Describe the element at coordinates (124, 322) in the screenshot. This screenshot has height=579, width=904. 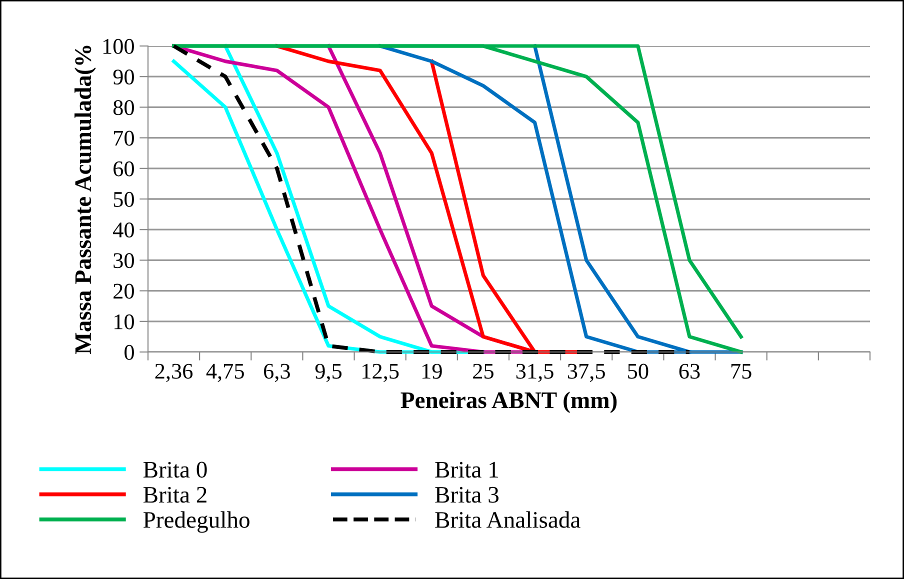
I see `y-tick-label: 10` at that location.